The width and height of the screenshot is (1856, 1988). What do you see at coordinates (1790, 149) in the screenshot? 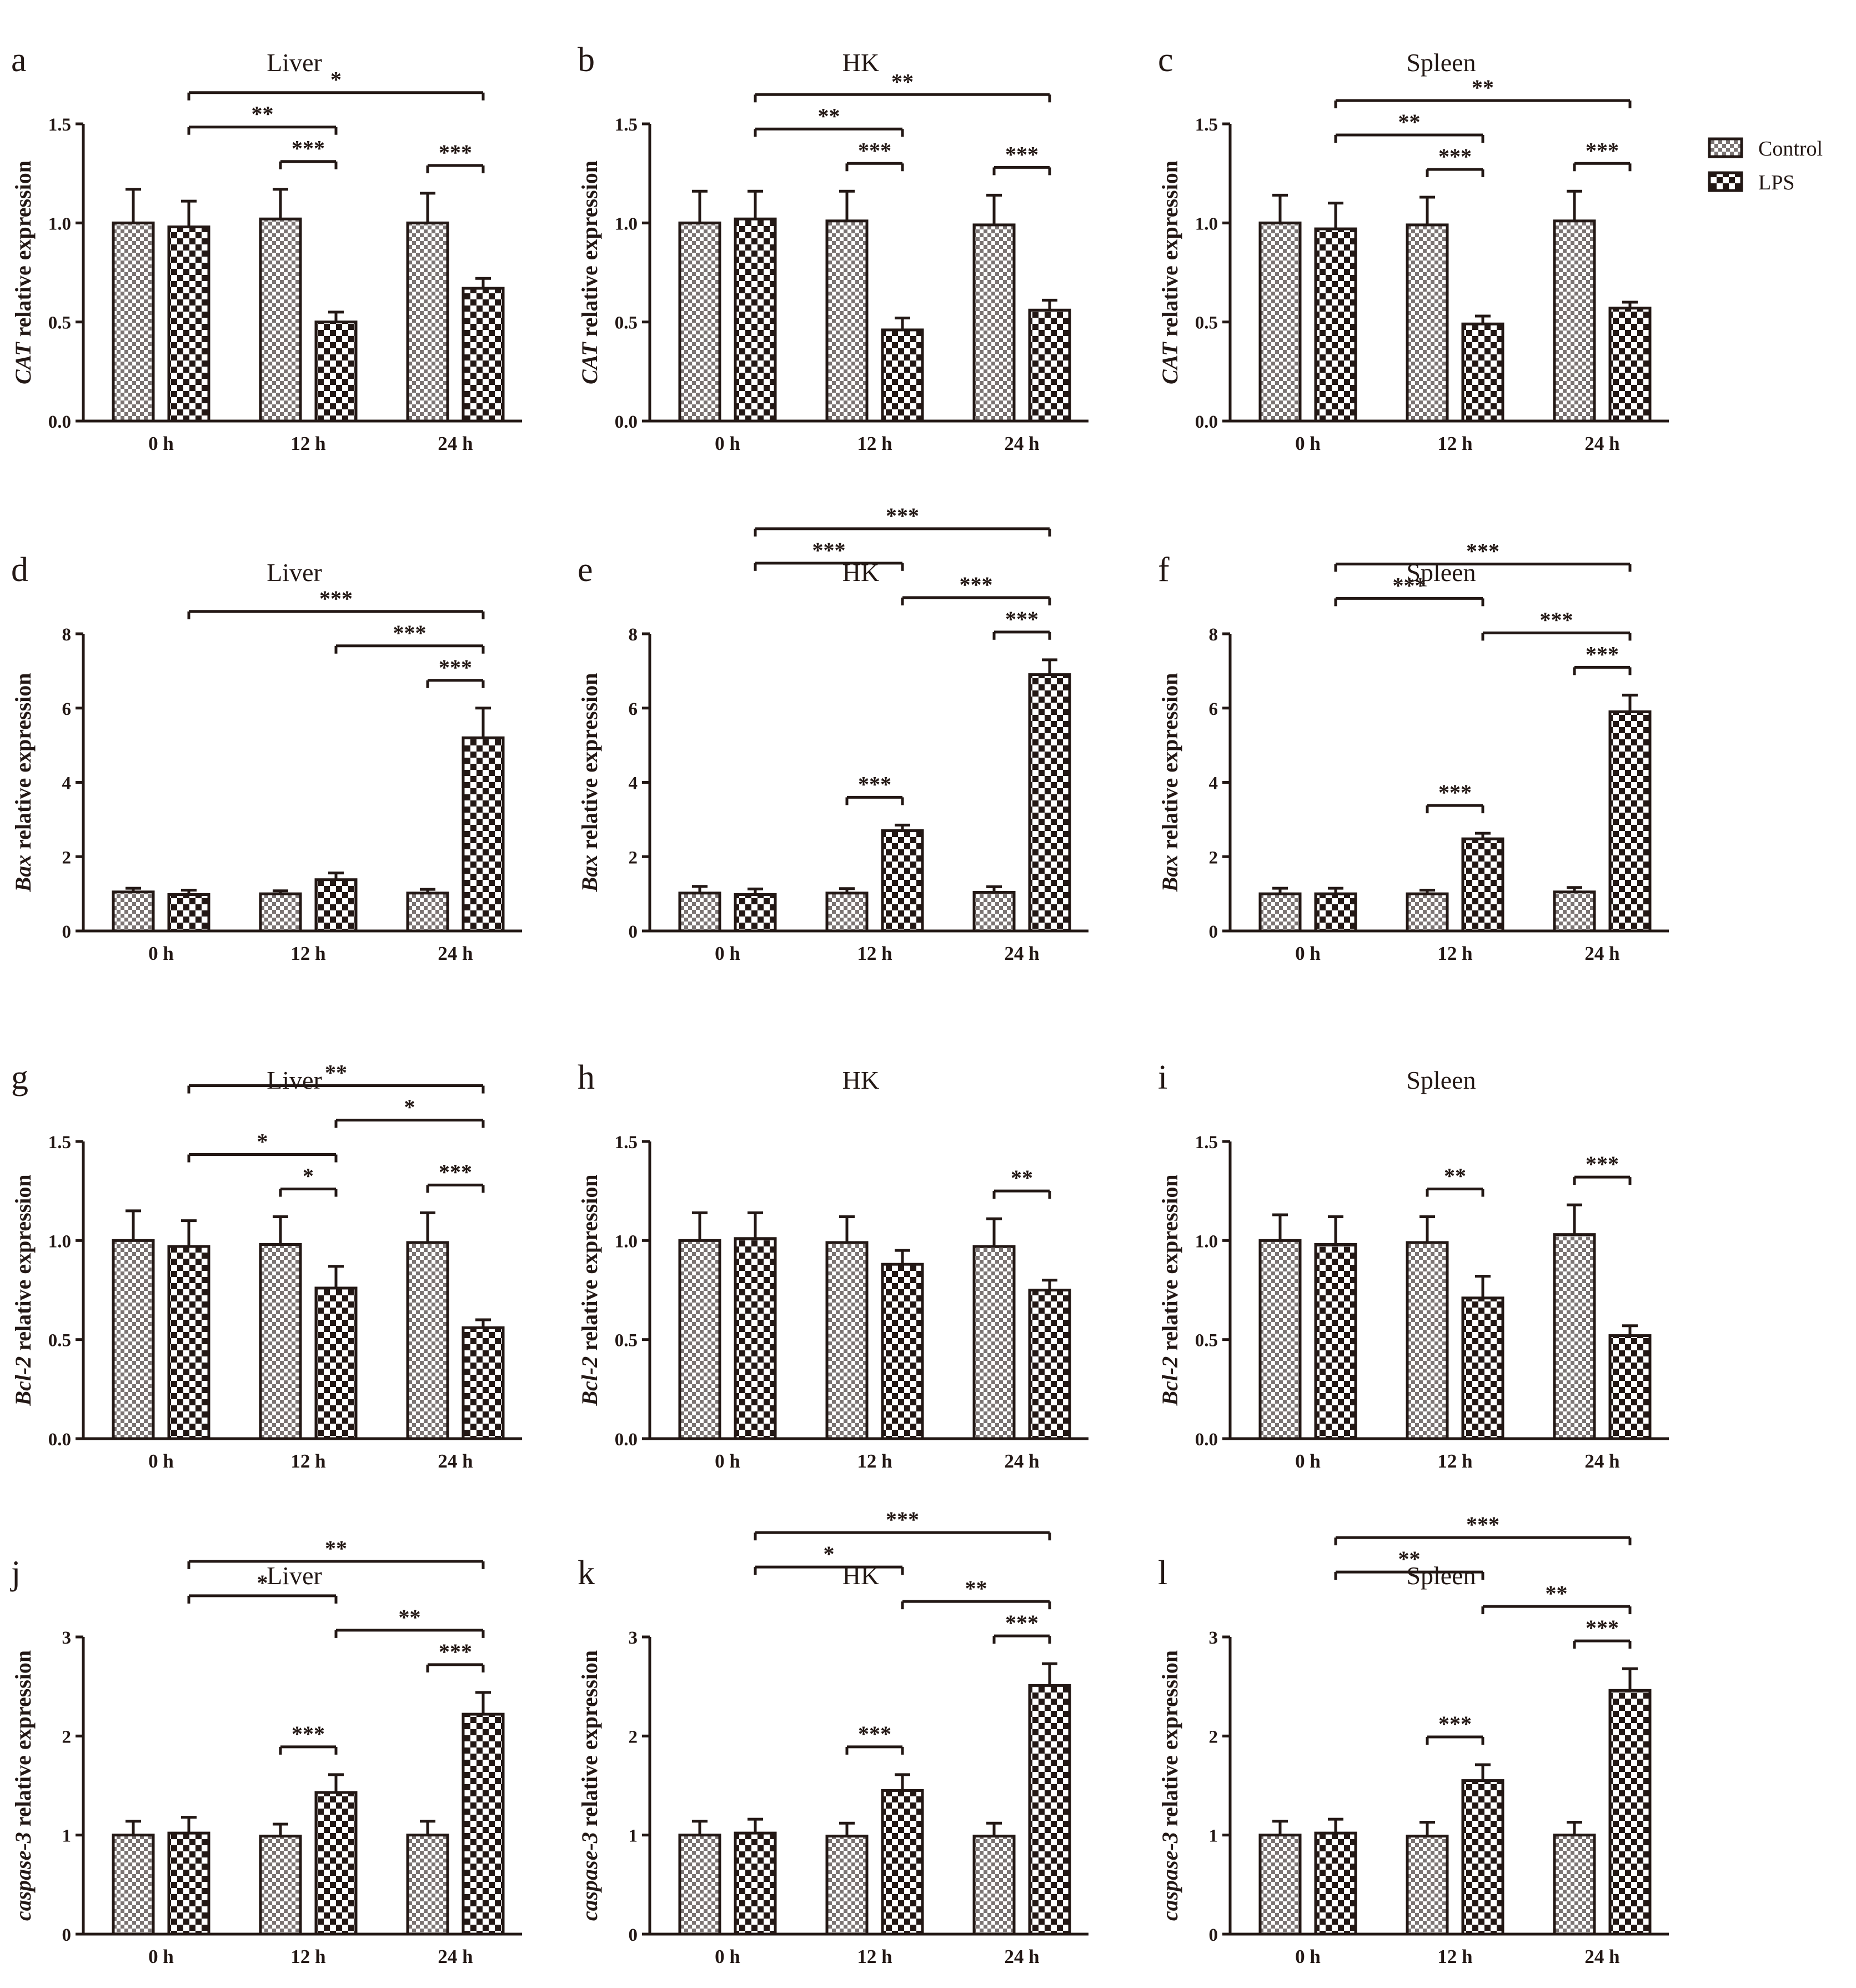
I see `legend-label-control: Control` at bounding box center [1790, 149].